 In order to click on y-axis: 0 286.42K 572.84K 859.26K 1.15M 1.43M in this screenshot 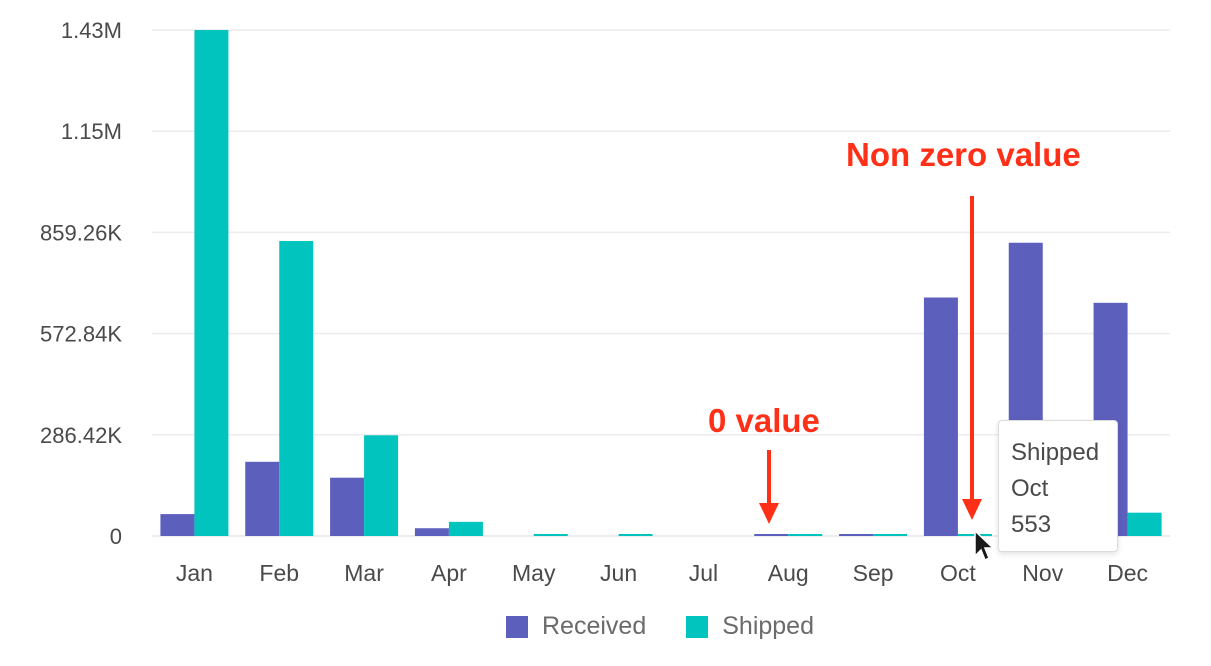, I will do `click(81, 283)`.